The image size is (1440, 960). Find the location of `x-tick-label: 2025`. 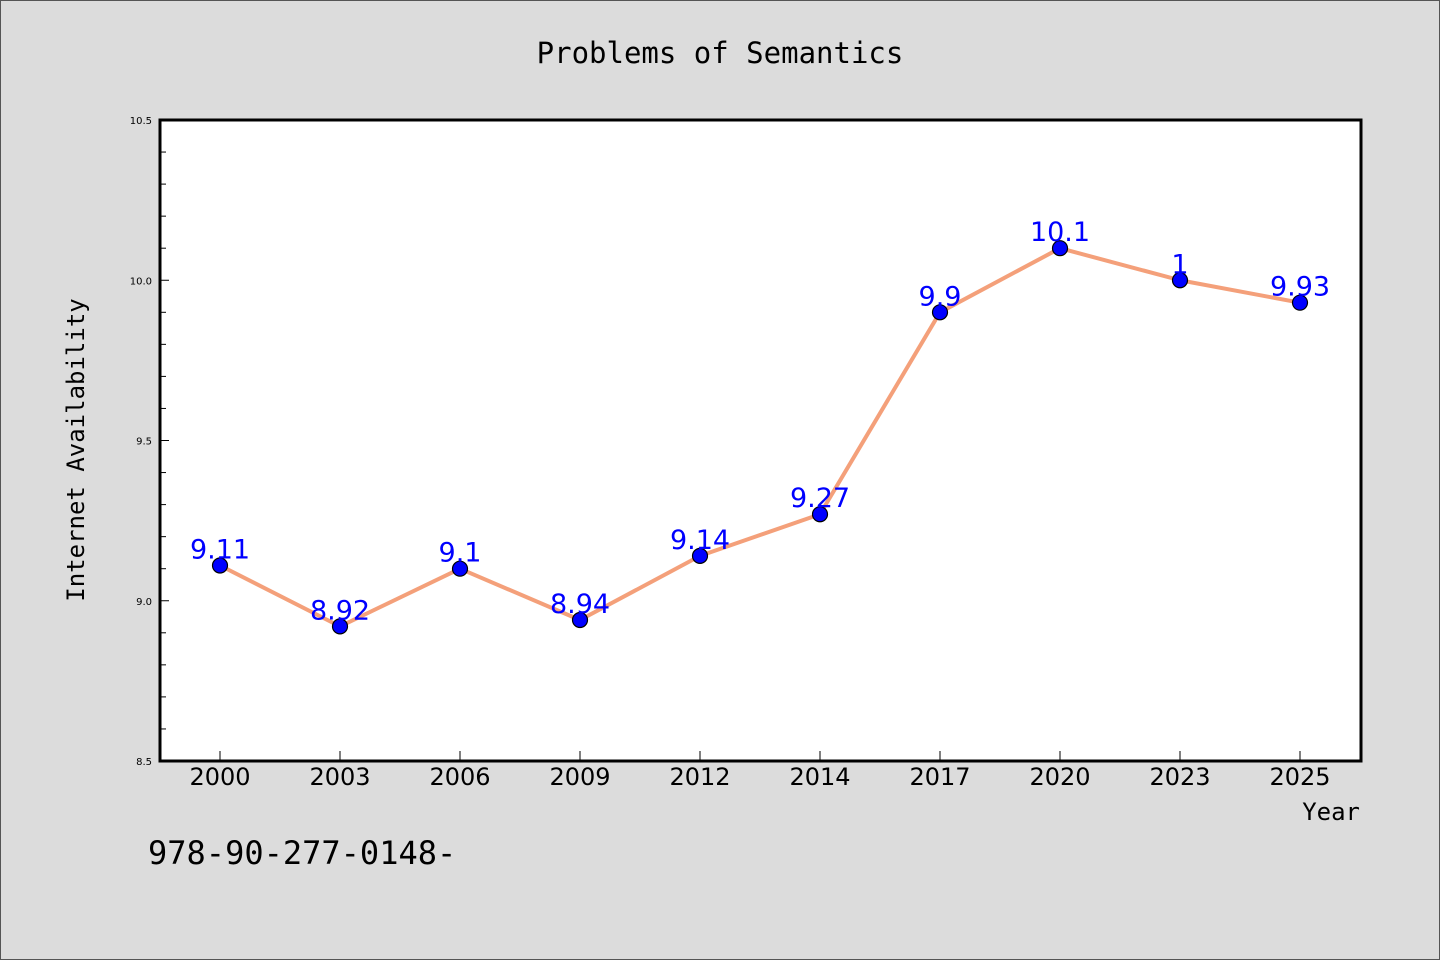

x-tick-label: 2025 is located at coordinates (1299, 777).